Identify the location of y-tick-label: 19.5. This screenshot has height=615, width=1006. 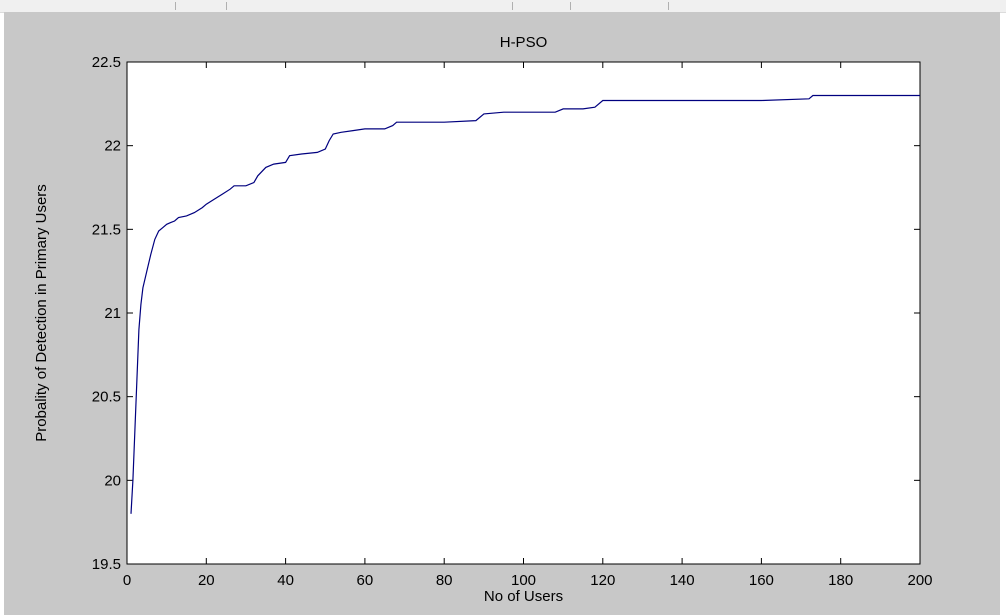
(106, 564).